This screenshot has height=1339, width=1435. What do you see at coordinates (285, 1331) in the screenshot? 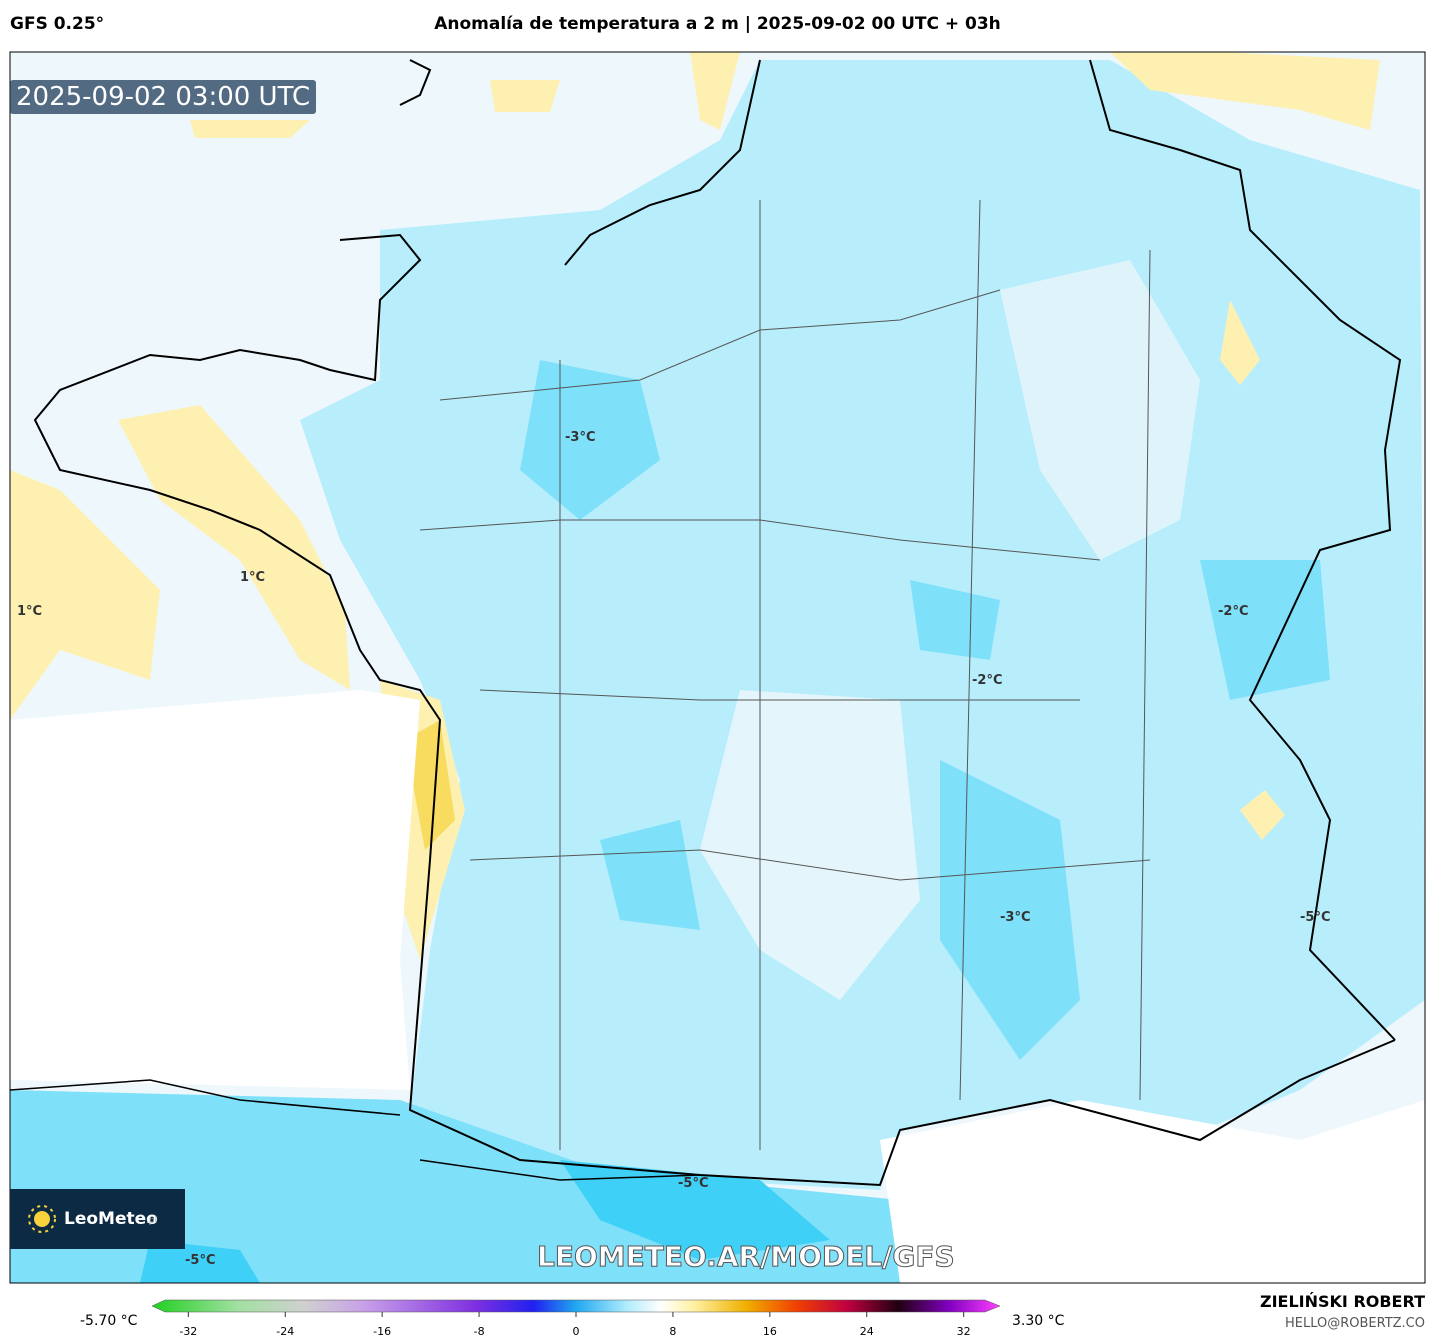
I see `colorbar-tick-label: -24` at bounding box center [285, 1331].